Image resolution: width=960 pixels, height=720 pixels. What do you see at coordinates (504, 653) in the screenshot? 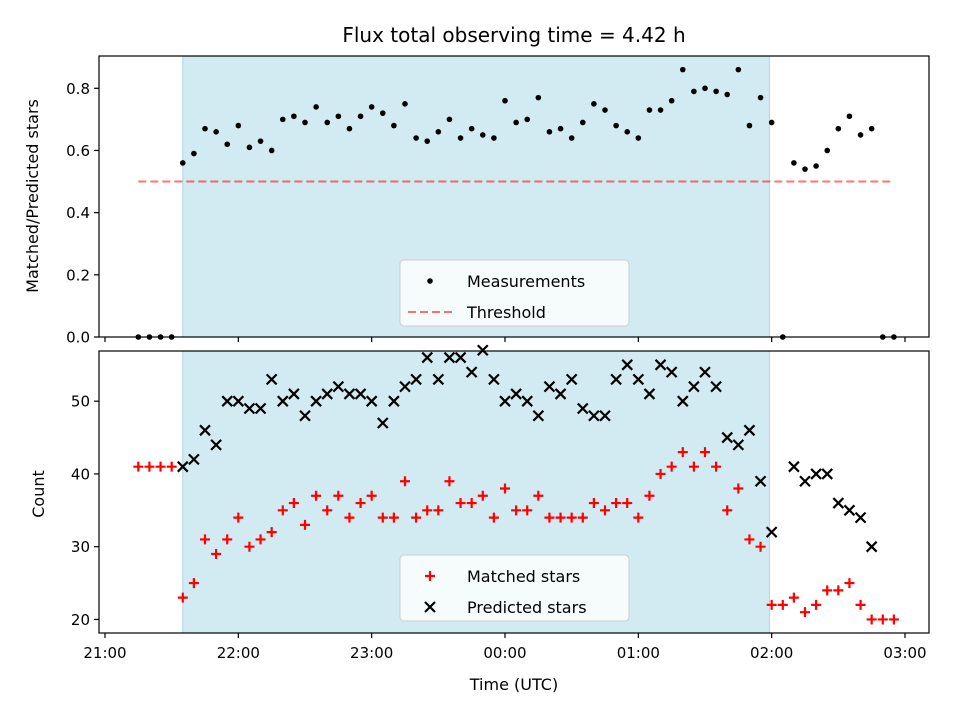
I see `x-tick-label: 00:00` at bounding box center [504, 653].